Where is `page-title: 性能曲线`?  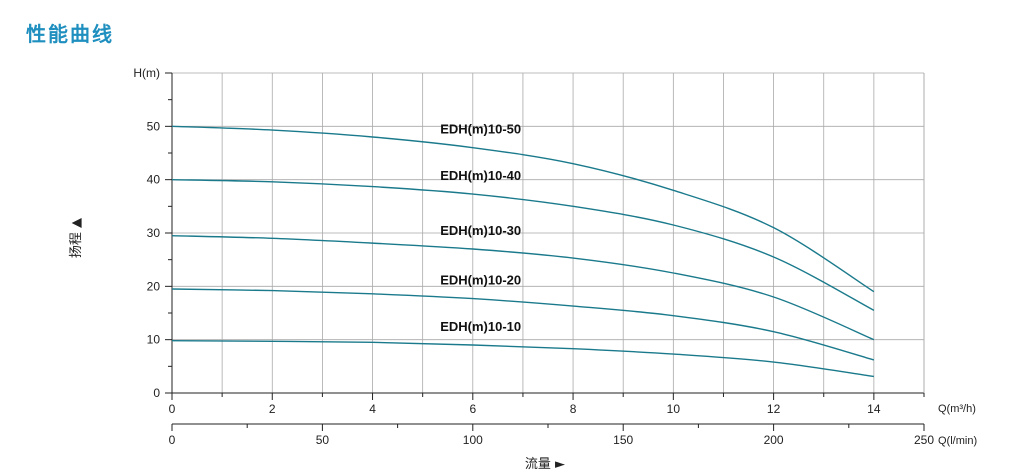 page-title: 性能曲线 is located at coordinates (70, 34).